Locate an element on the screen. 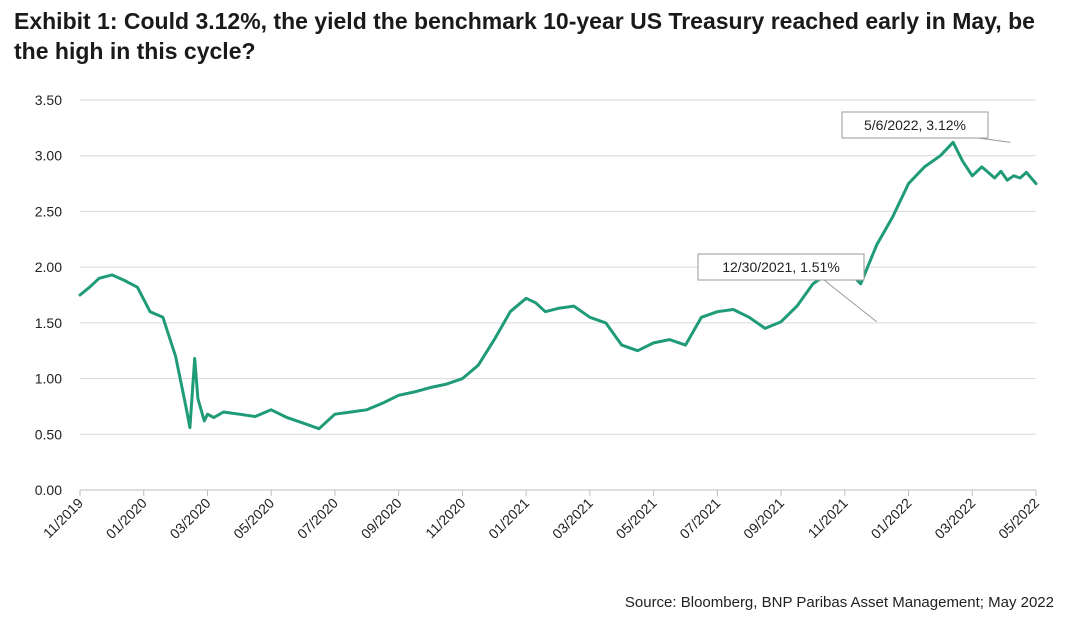  y-tick-label: 1.50 is located at coordinates (48, 323).